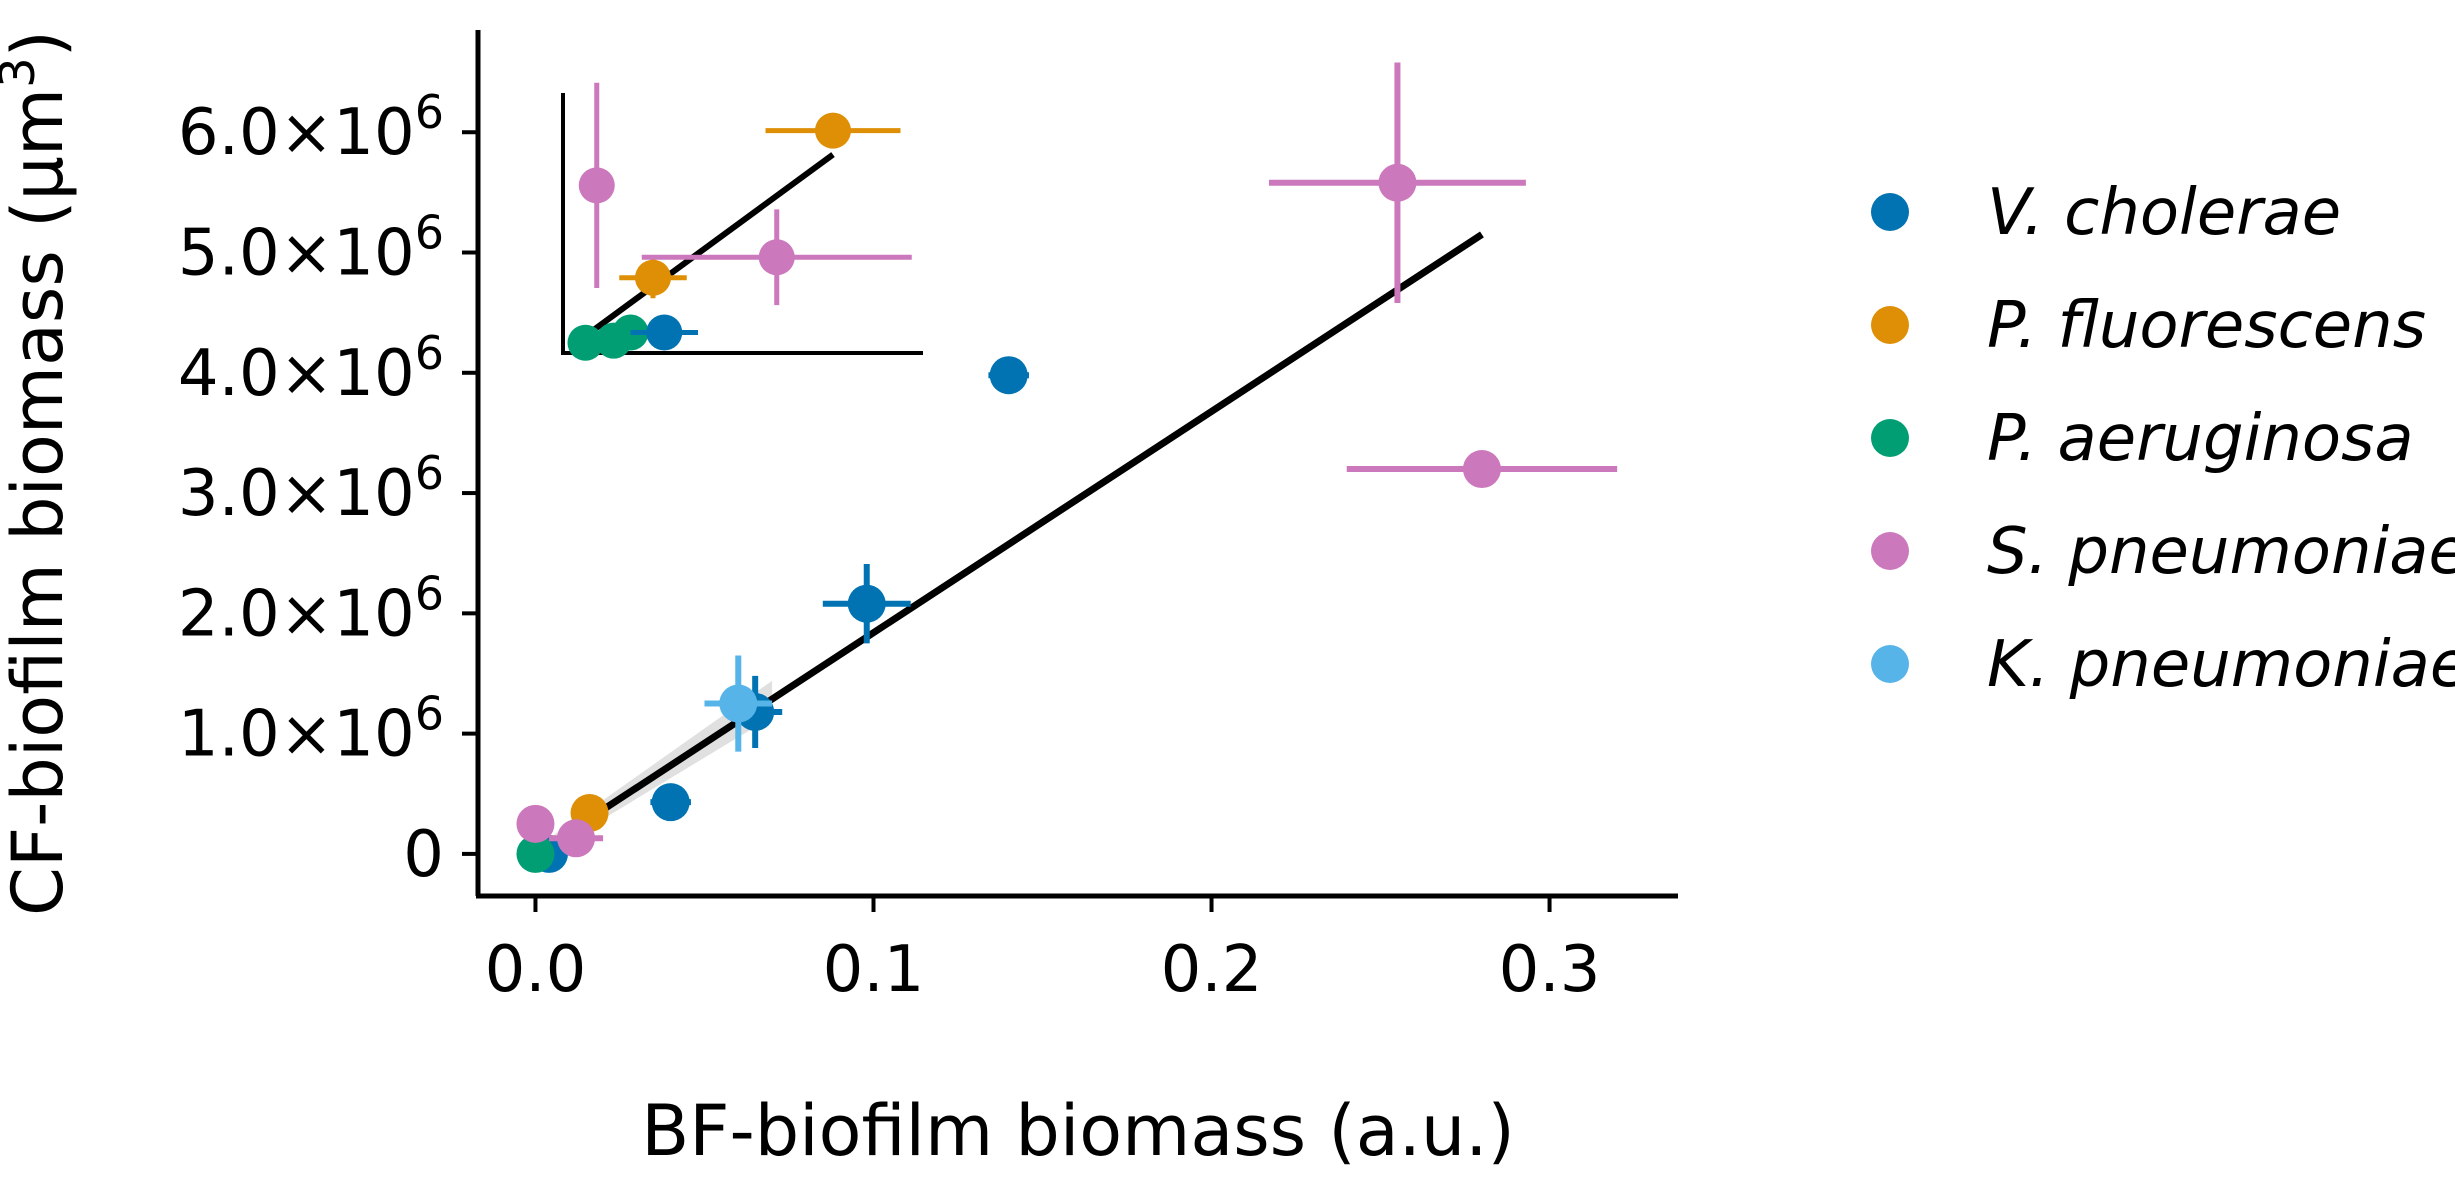 The image size is (2455, 1184). Describe the element at coordinates (311, 608) in the screenshot. I see `y-tick-label: 2.0×10⁶` at that location.